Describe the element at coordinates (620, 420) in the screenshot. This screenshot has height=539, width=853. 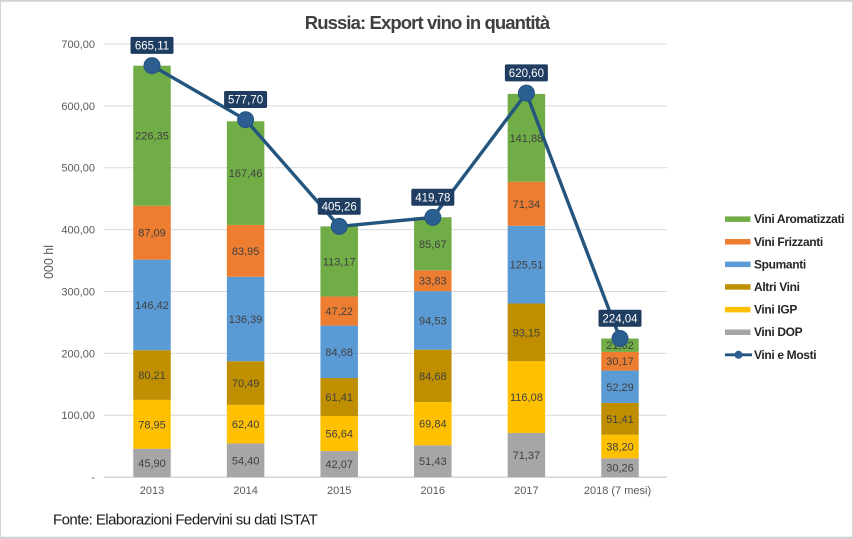
I see `svg-text: 51,41` at that location.